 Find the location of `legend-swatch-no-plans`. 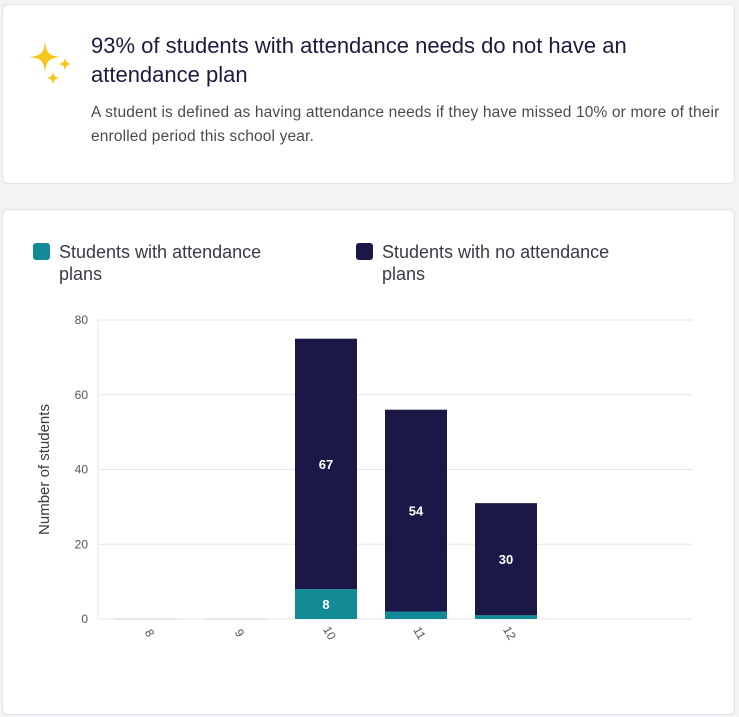

legend-swatch-no-plans is located at coordinates (364, 251).